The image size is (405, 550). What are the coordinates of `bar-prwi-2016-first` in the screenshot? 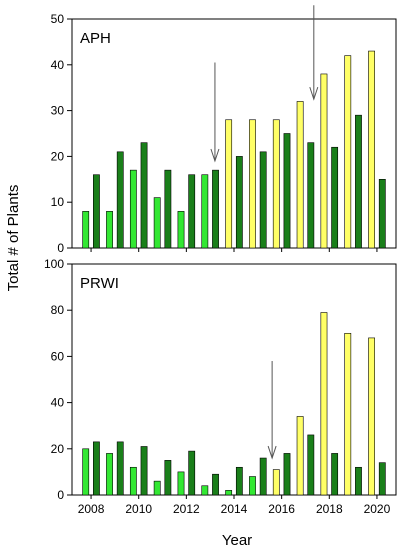 It's located at (276, 482).